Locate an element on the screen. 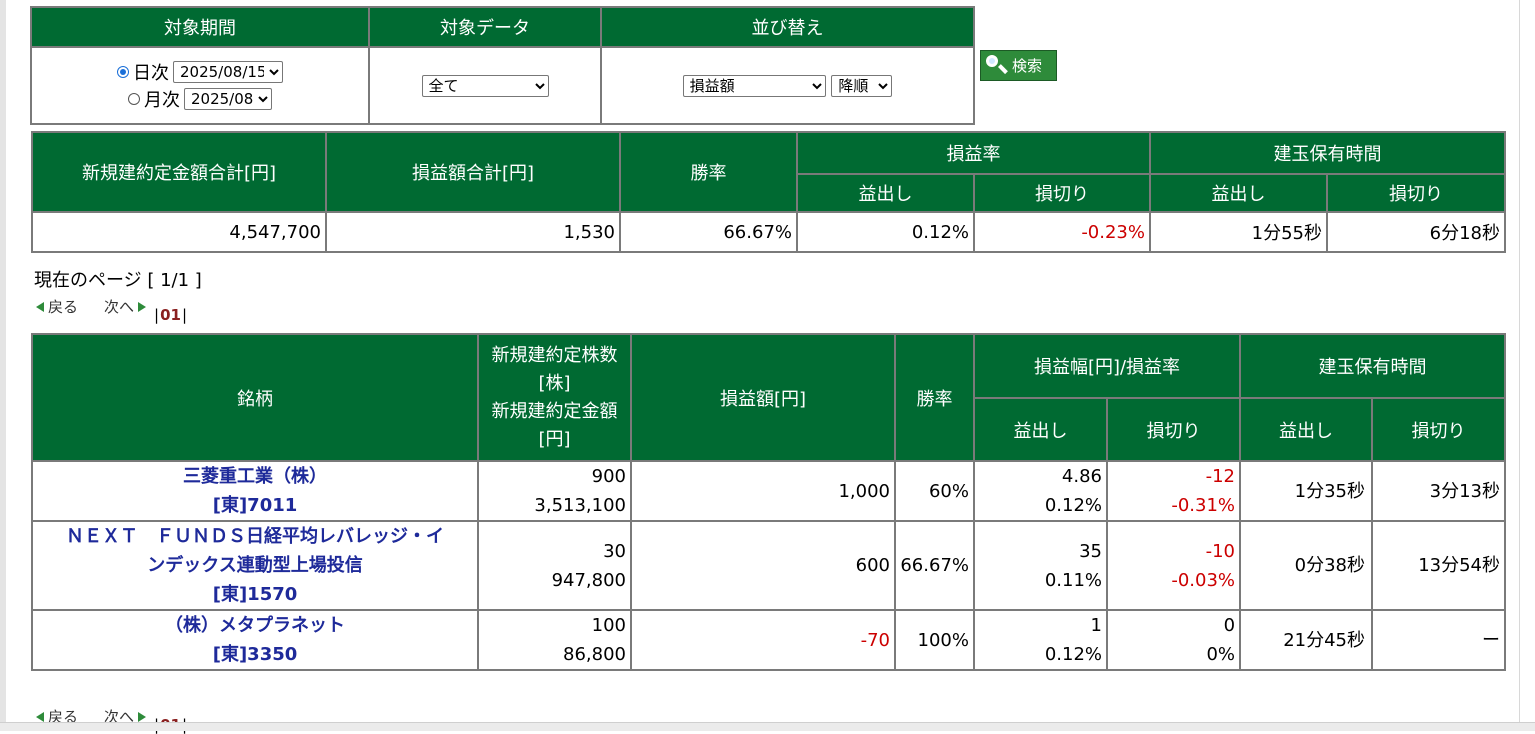 This screenshot has width=1535, height=734. col-hold-profit-header: 益出し is located at coordinates (1306, 429).